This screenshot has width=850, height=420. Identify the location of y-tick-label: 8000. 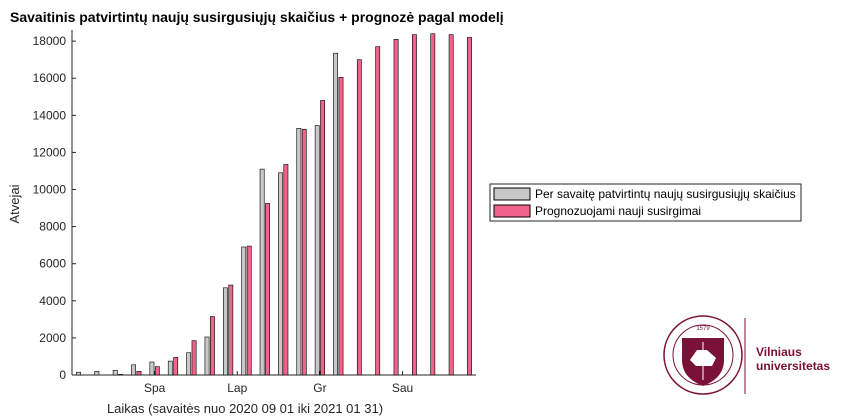
(52, 227).